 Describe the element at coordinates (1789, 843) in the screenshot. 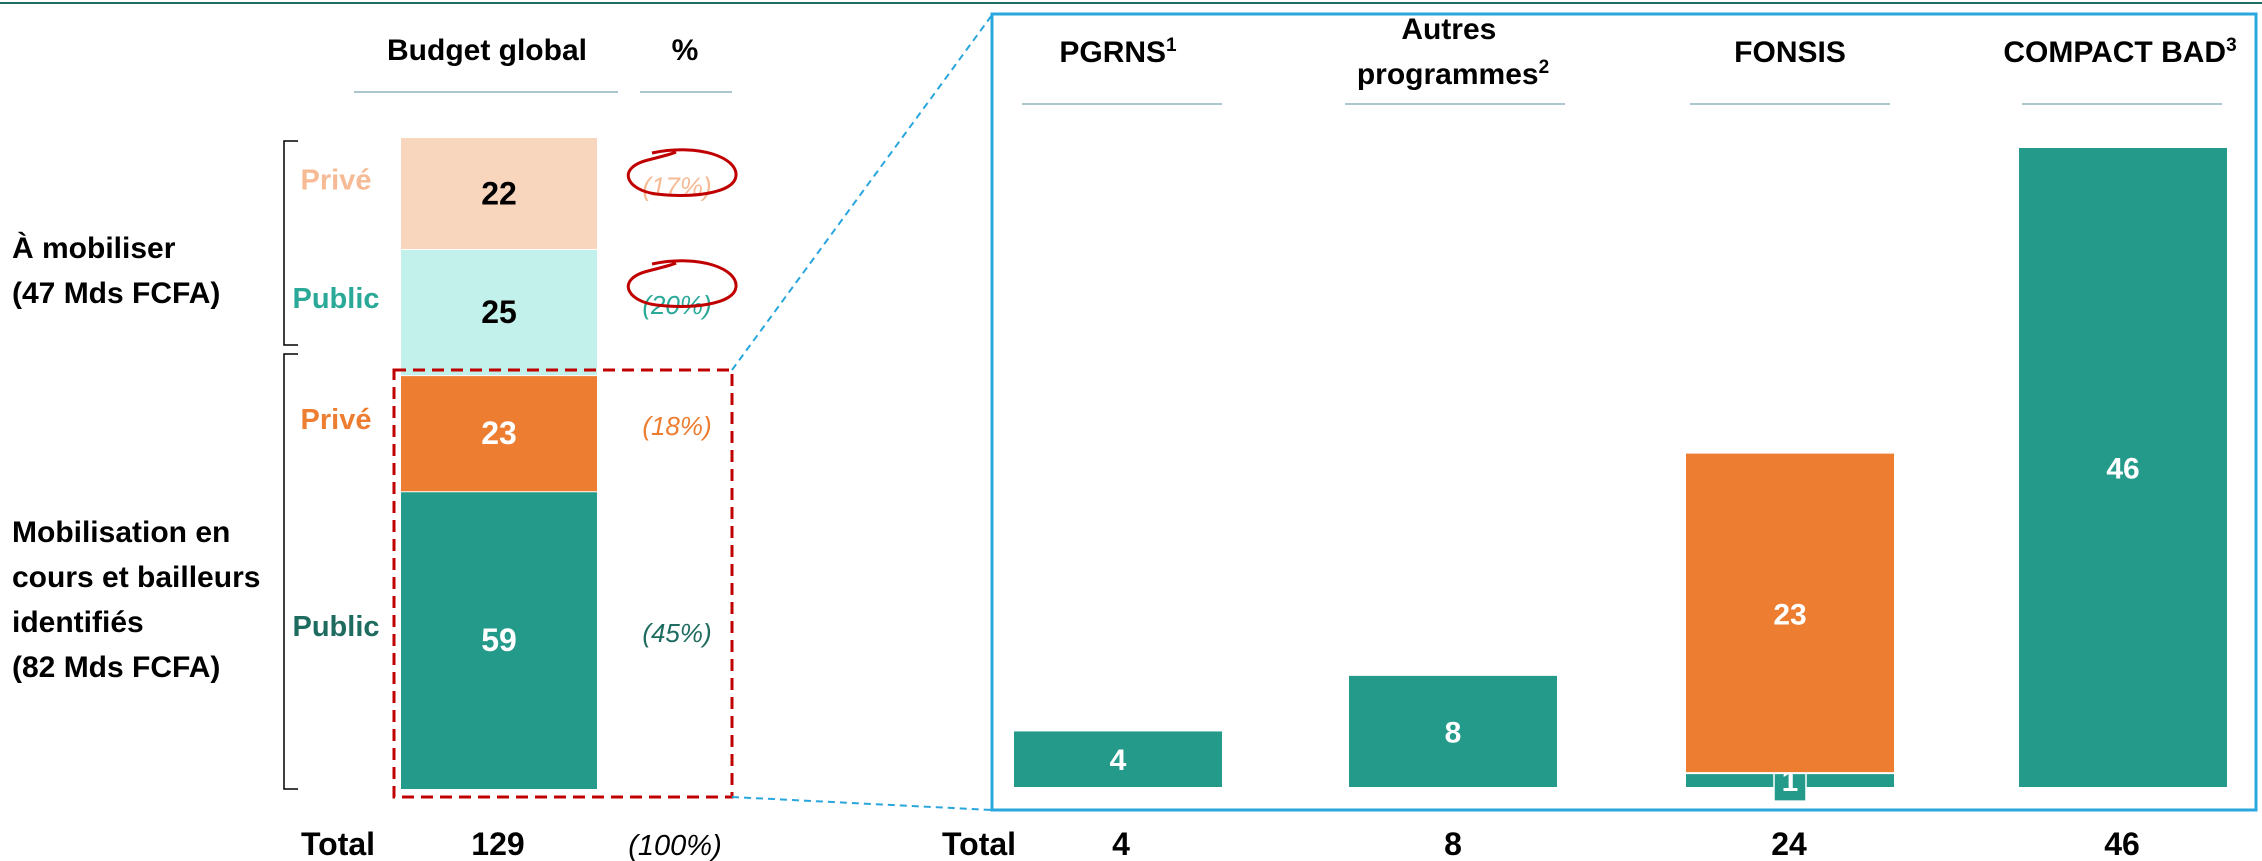

I see `right-total-fonsis: 24` at that location.